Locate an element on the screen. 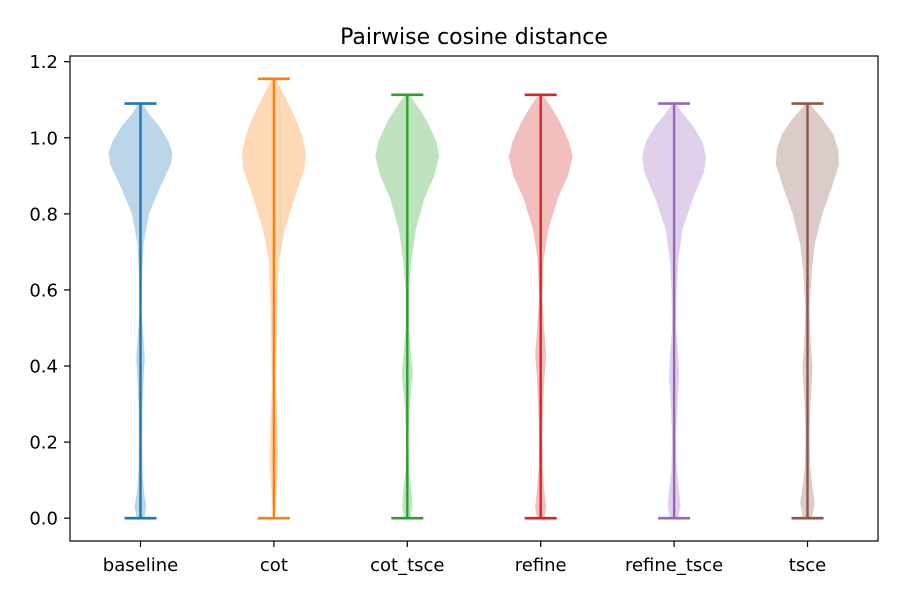  x-tick-label-baseline: baseline is located at coordinates (140, 565).